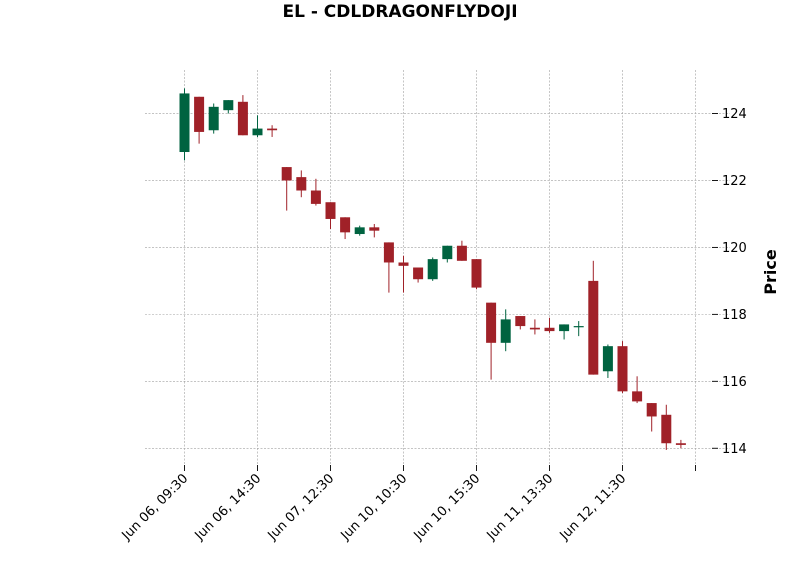 The width and height of the screenshot is (800, 575). Describe the element at coordinates (734, 449) in the screenshot. I see `y-tick-label: 114` at that location.